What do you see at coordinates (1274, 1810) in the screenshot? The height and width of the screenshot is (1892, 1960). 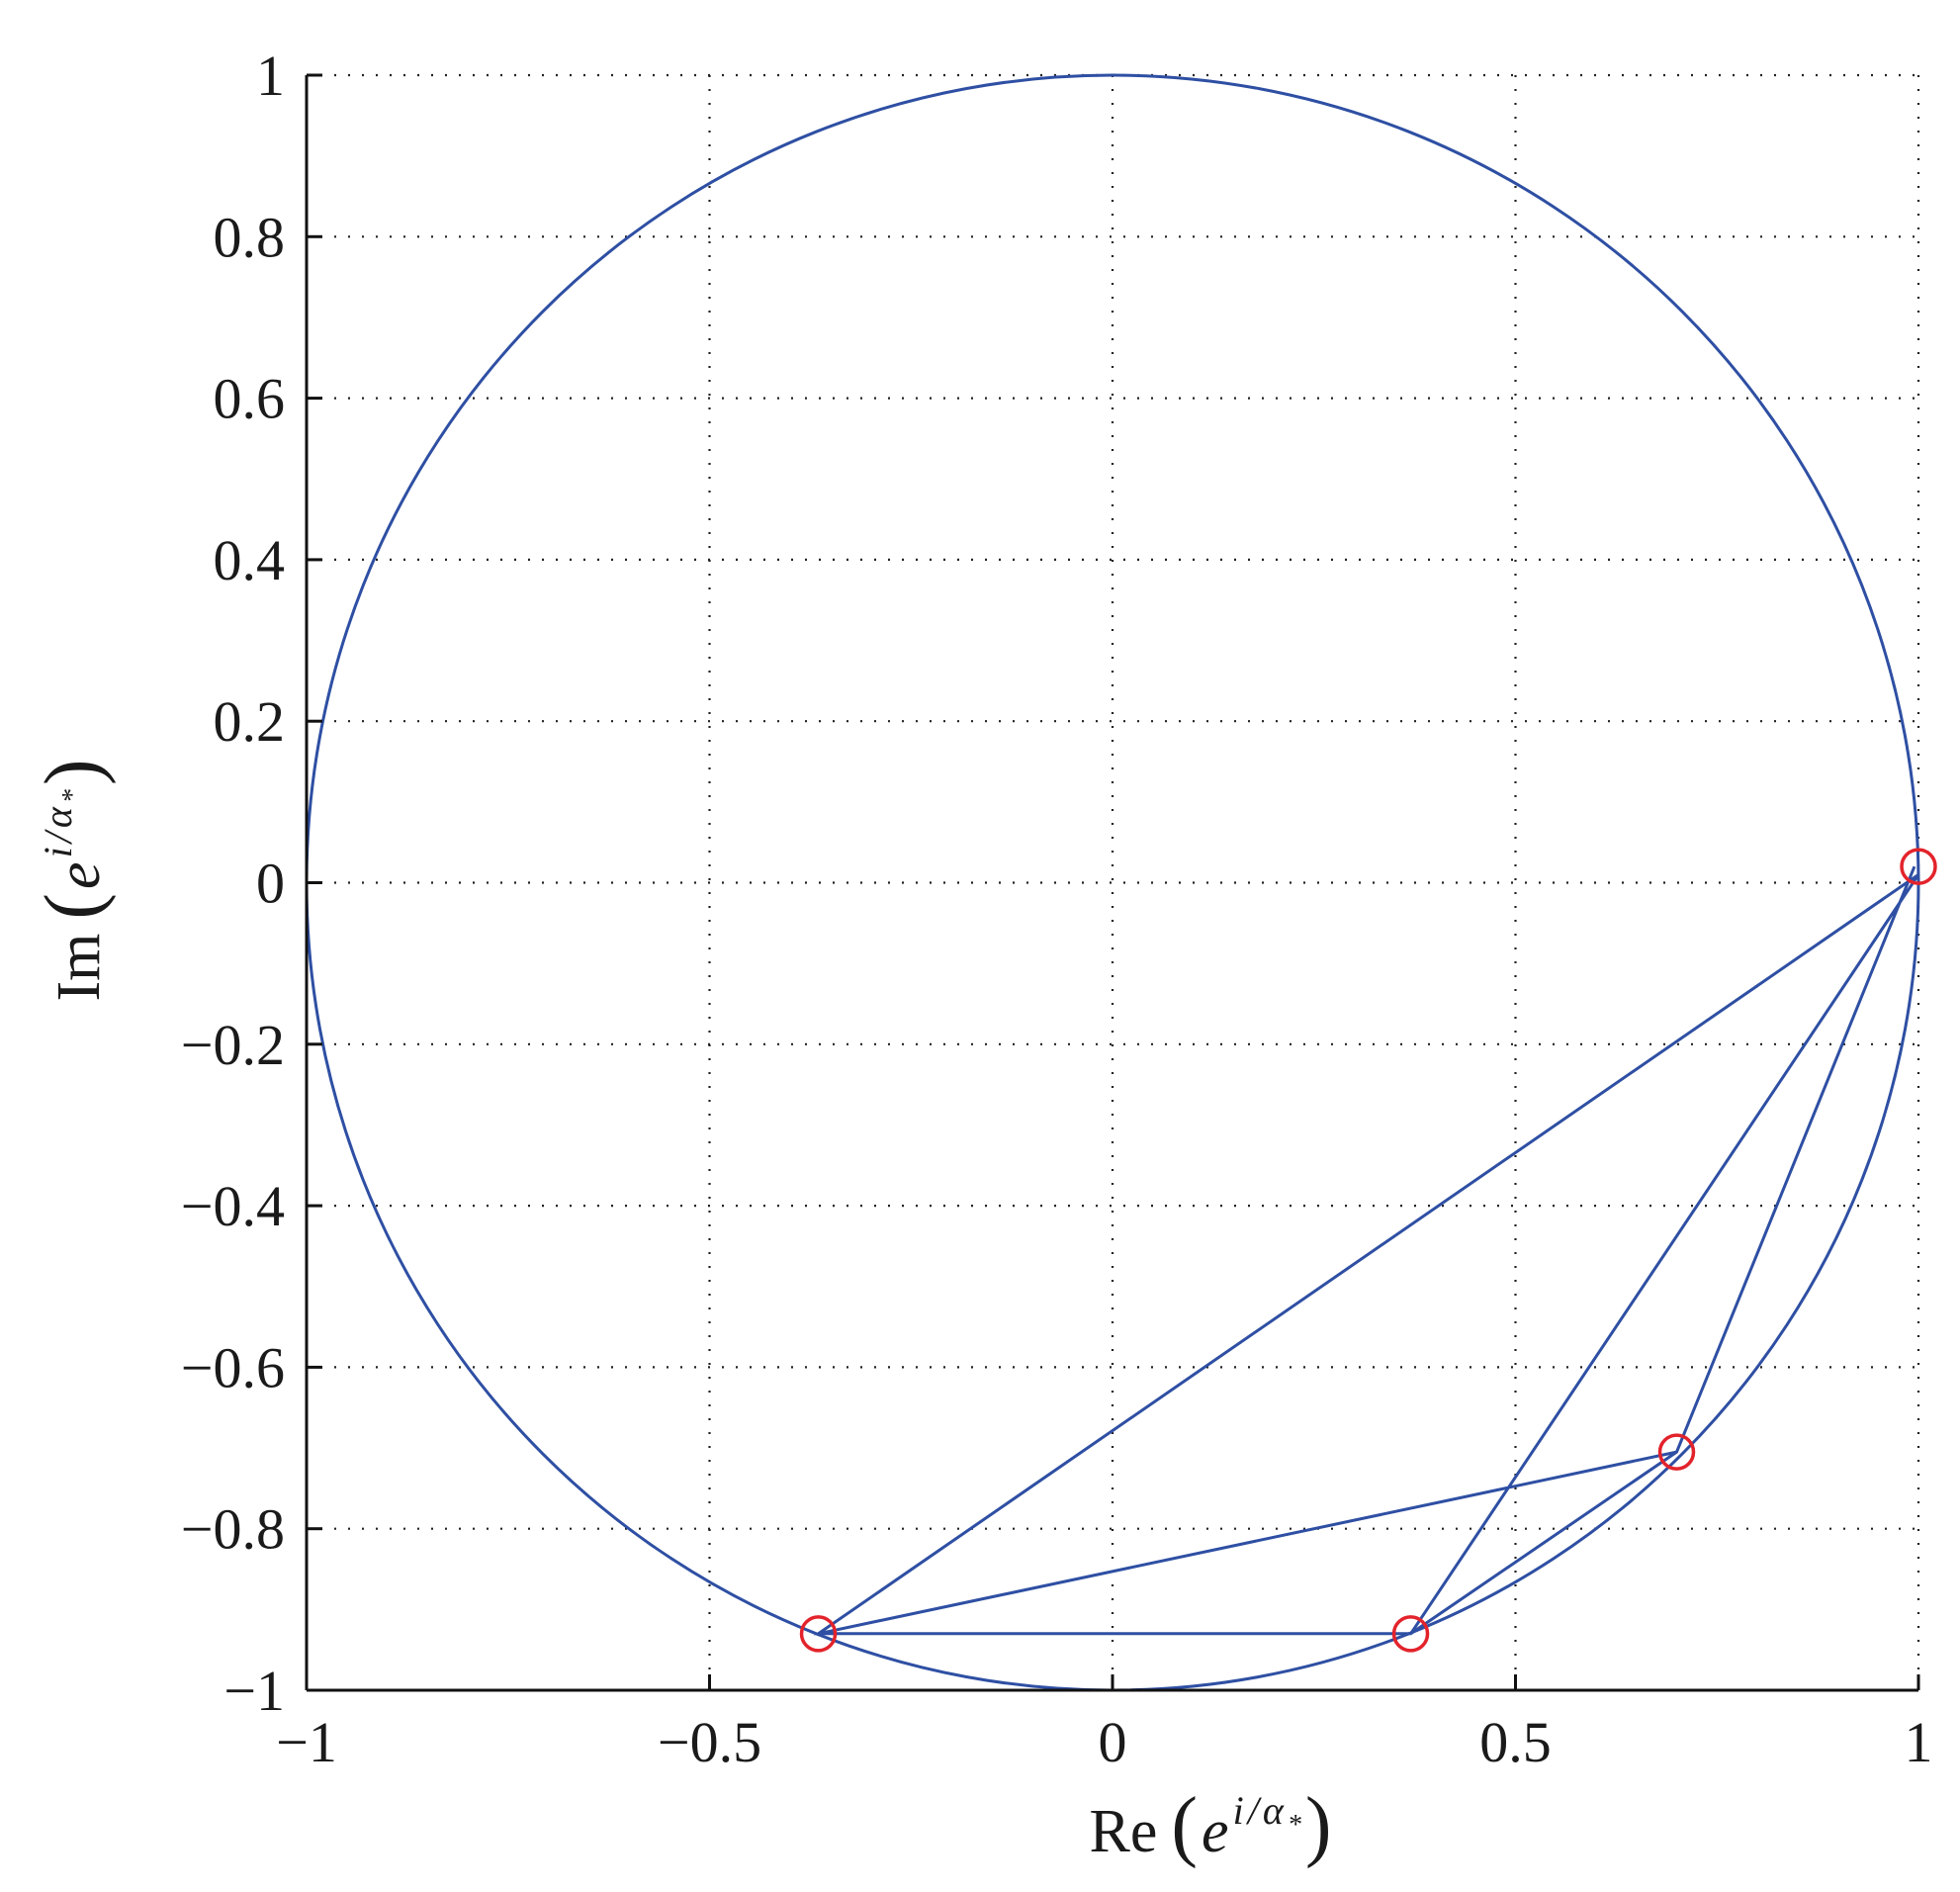 I see `x-axis-label-exp-alpha: α` at bounding box center [1274, 1810].